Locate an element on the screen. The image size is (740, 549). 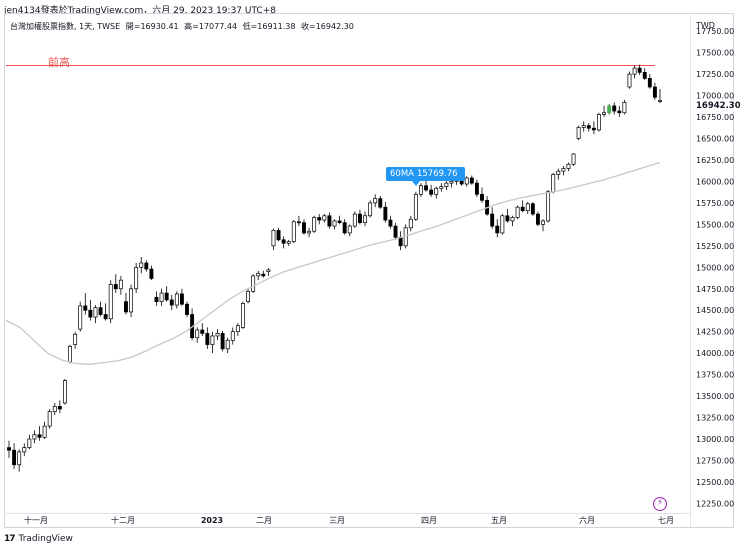
y-tick-label: 12500.00 is located at coordinates (715, 482).